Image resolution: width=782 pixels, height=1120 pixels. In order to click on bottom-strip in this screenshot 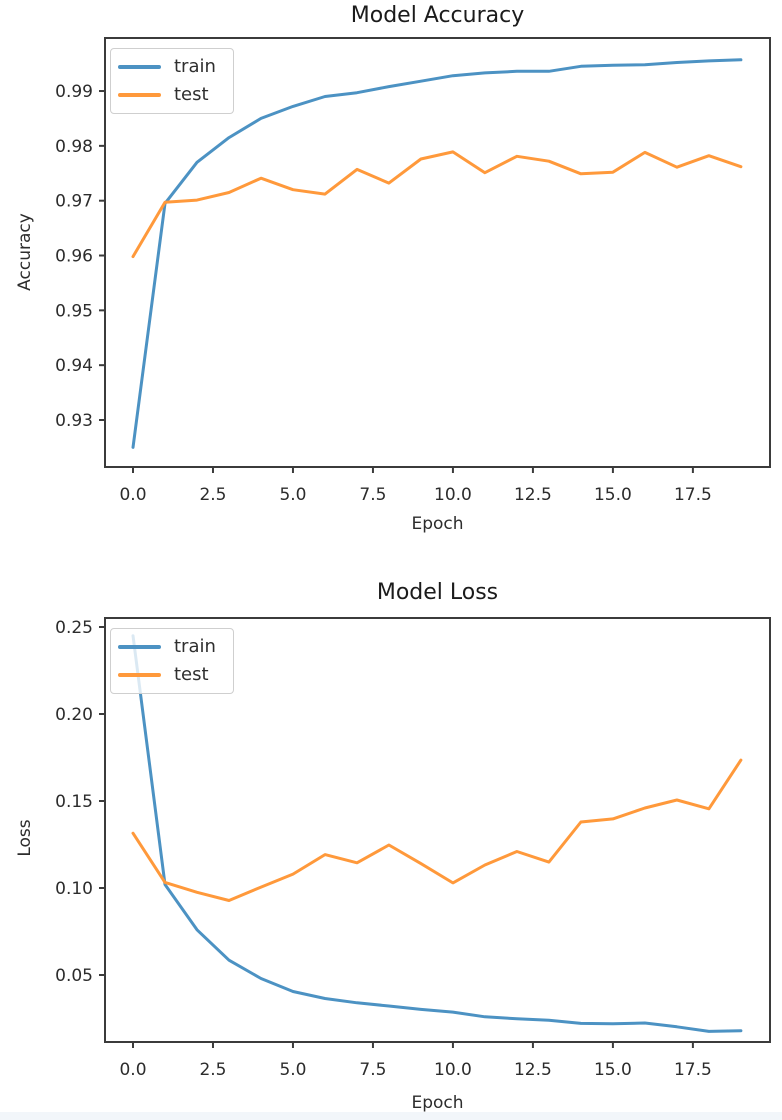, I will do `click(391, 1116)`.